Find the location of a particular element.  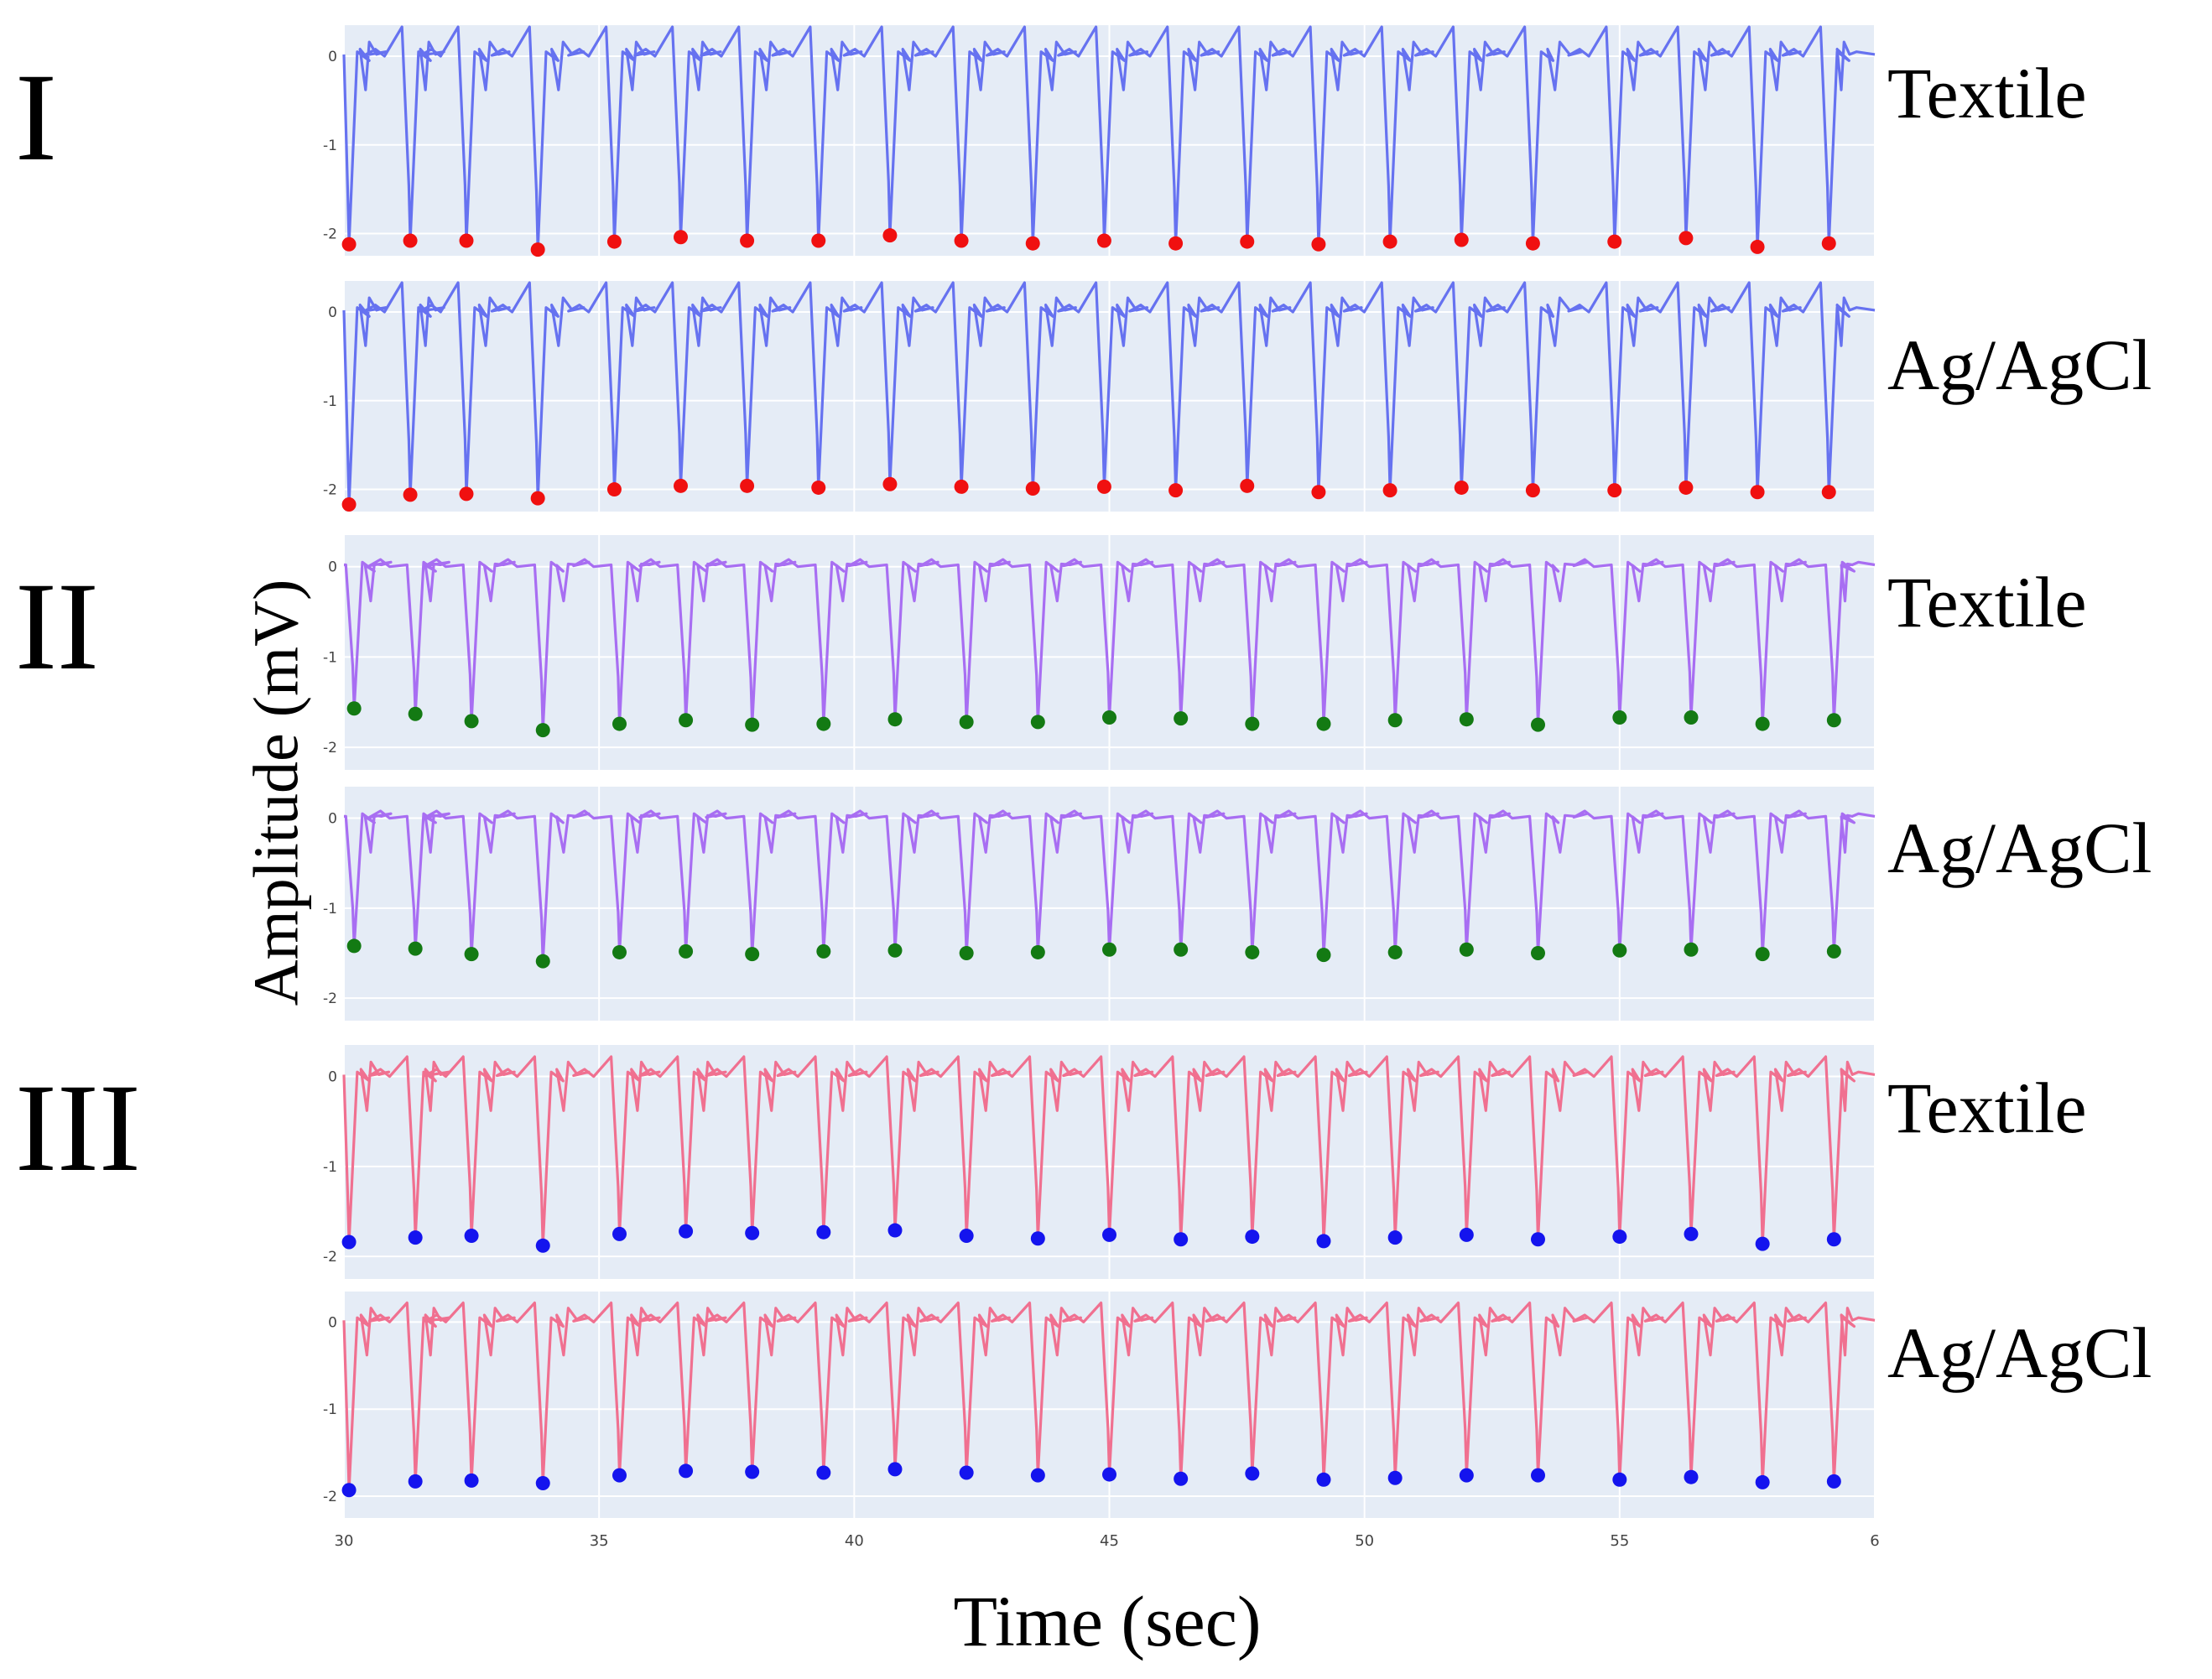

series-label-ii-textile: Textile is located at coordinates (1987, 602).